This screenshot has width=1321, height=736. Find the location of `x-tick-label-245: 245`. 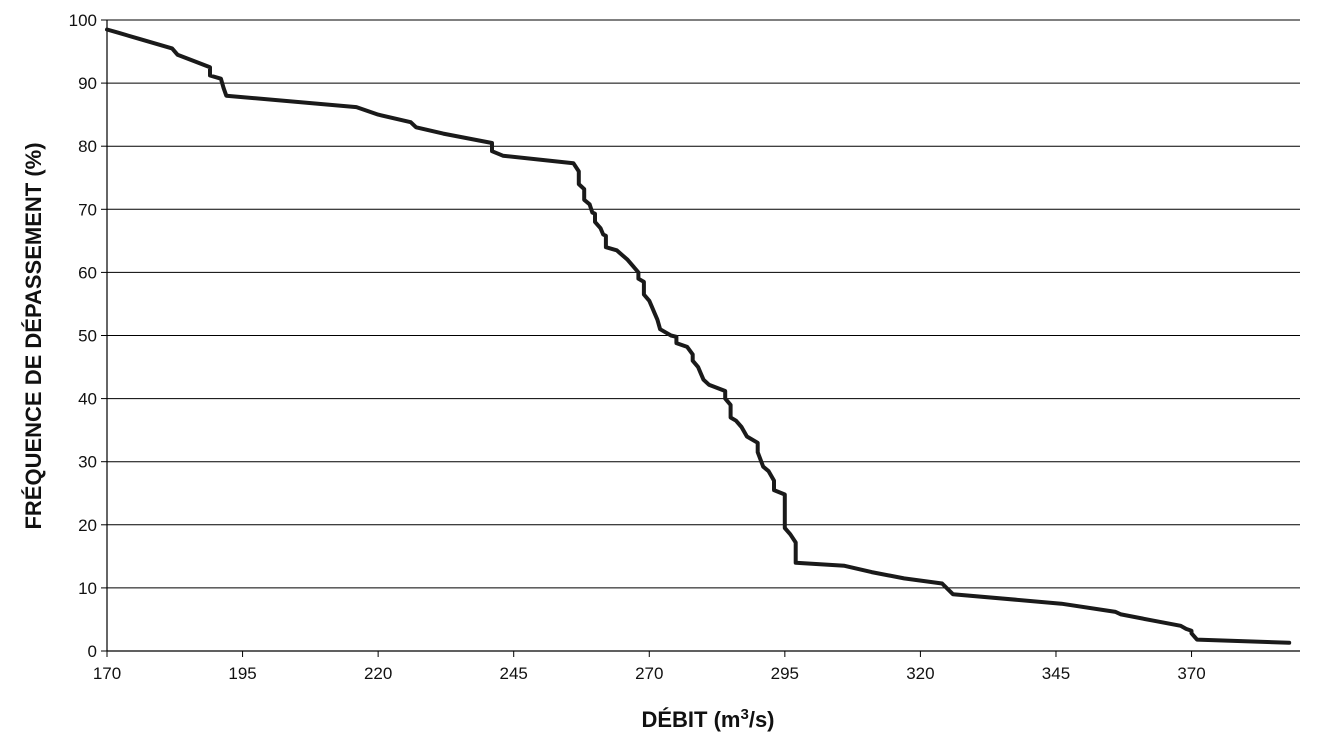

x-tick-label-245: 245 is located at coordinates (514, 673).